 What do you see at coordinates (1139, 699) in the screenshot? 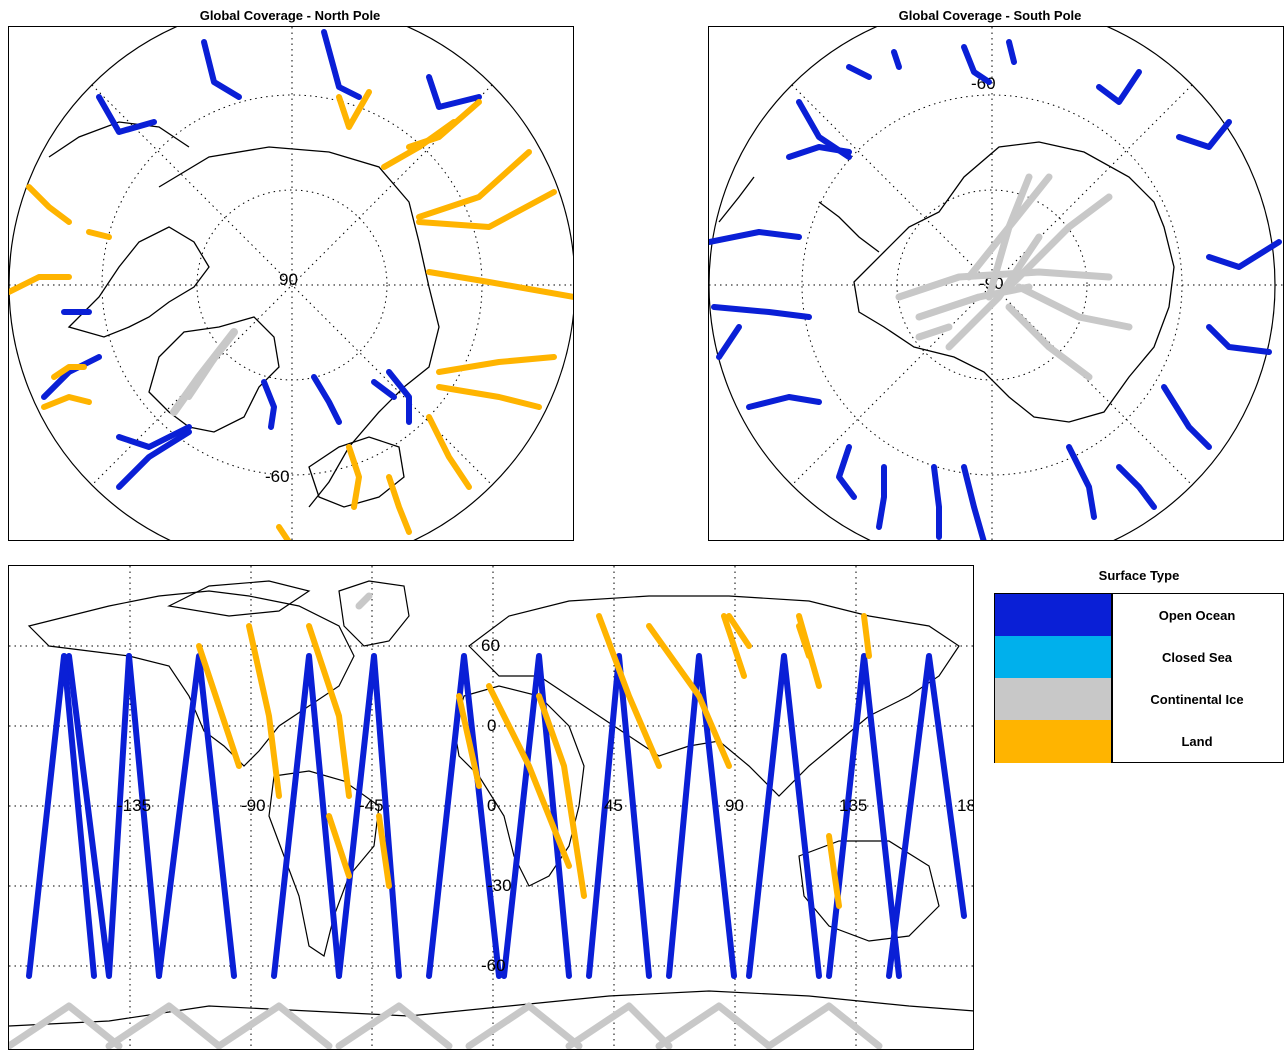
I see `legend-row-continental-ice: Continental Ice` at bounding box center [1139, 699].